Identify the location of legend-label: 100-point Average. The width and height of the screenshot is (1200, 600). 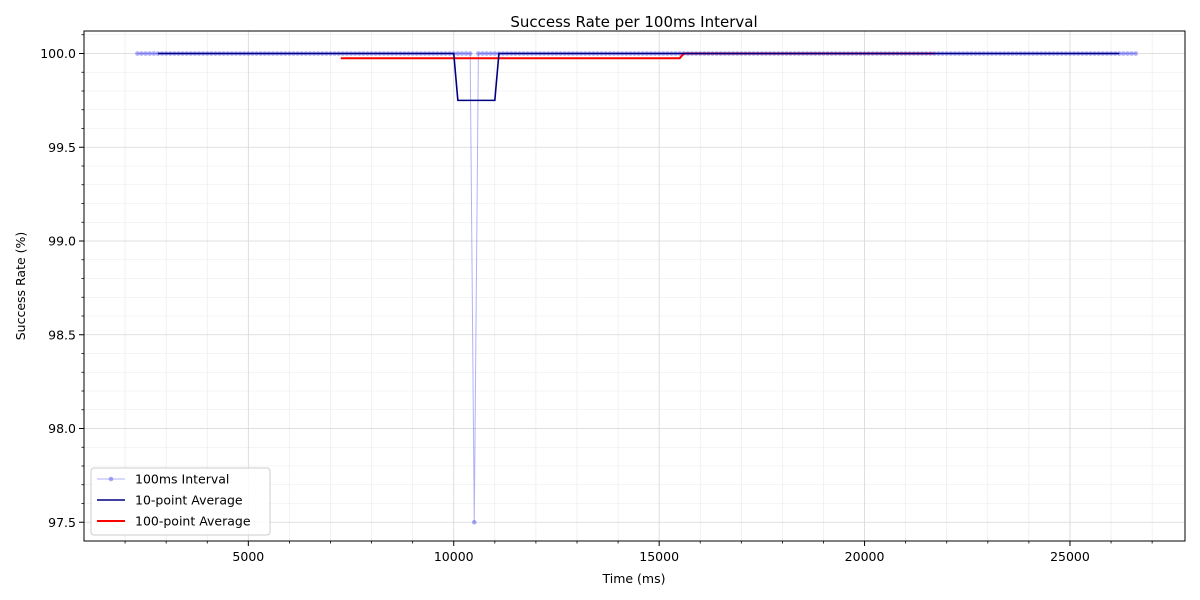
(193, 521).